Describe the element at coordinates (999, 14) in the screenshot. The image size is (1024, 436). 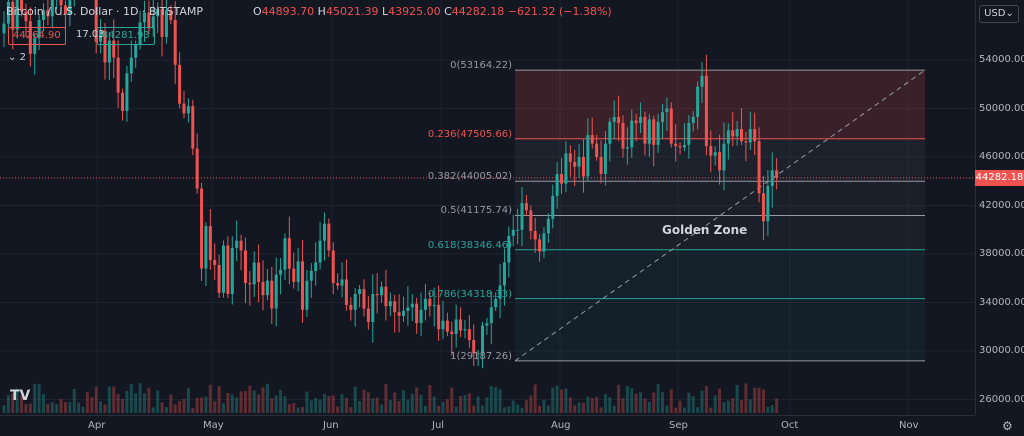
I see `currency-button: USD⌄` at that location.